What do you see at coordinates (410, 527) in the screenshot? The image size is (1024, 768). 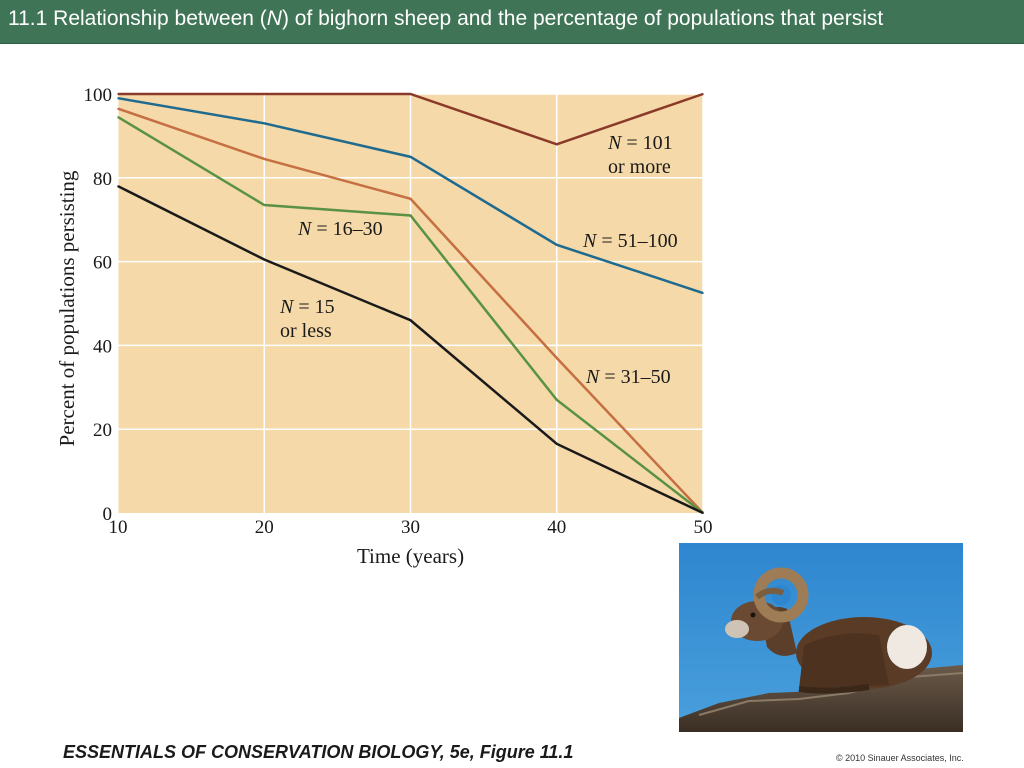 I see `x-tick-label-2: 30` at bounding box center [410, 527].